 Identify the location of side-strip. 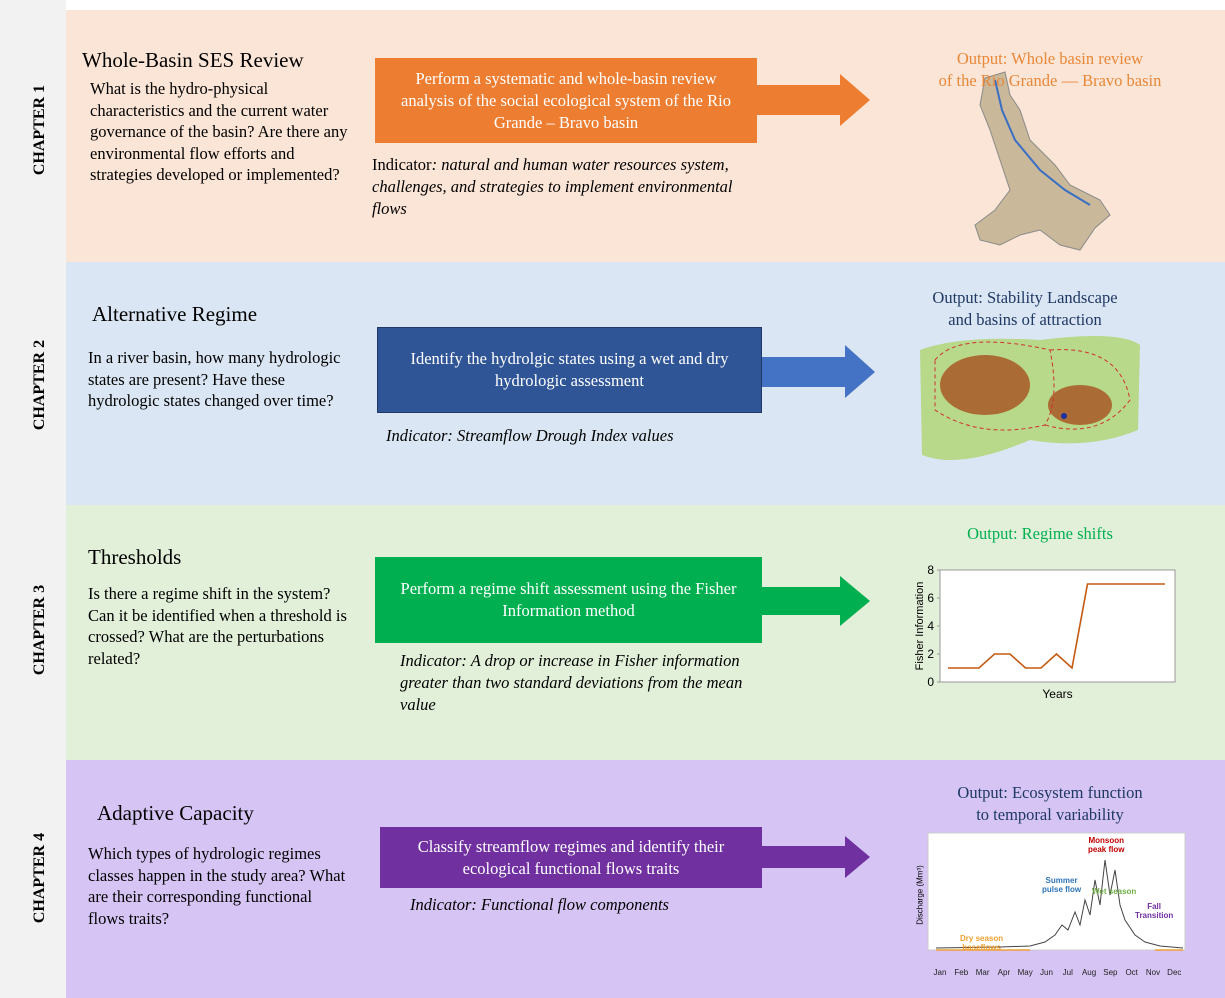
(33, 499).